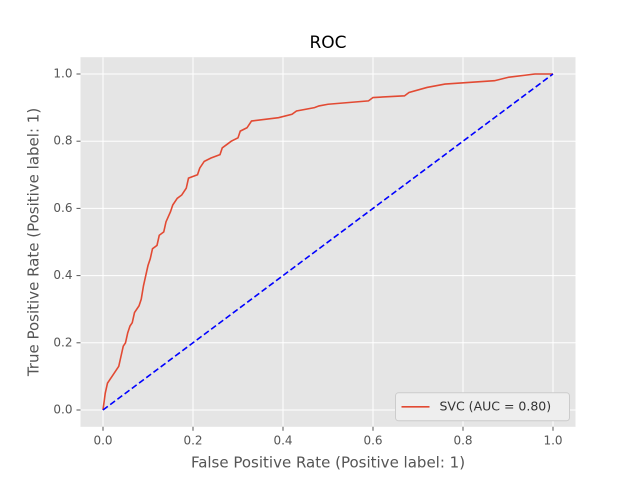  What do you see at coordinates (62, 141) in the screenshot?
I see `y-tick-label: 0.8` at bounding box center [62, 141].